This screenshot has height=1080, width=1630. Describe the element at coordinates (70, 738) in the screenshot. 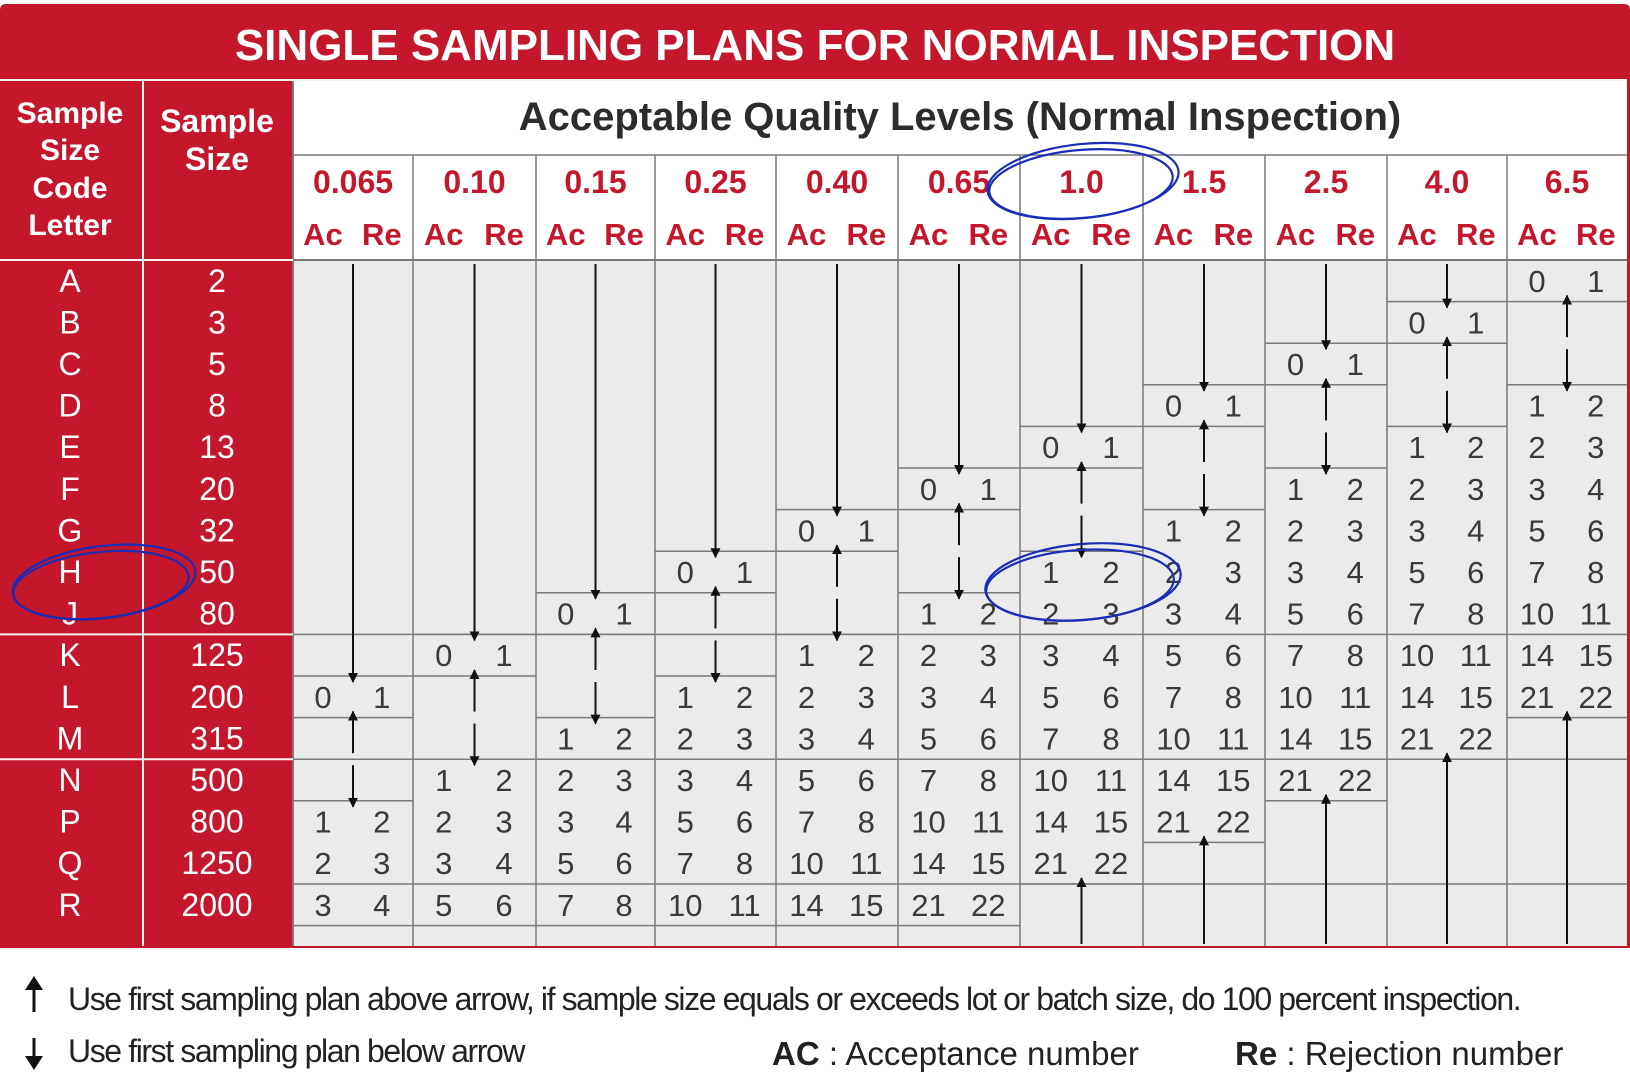

I see `code-letter-M: M` at that location.